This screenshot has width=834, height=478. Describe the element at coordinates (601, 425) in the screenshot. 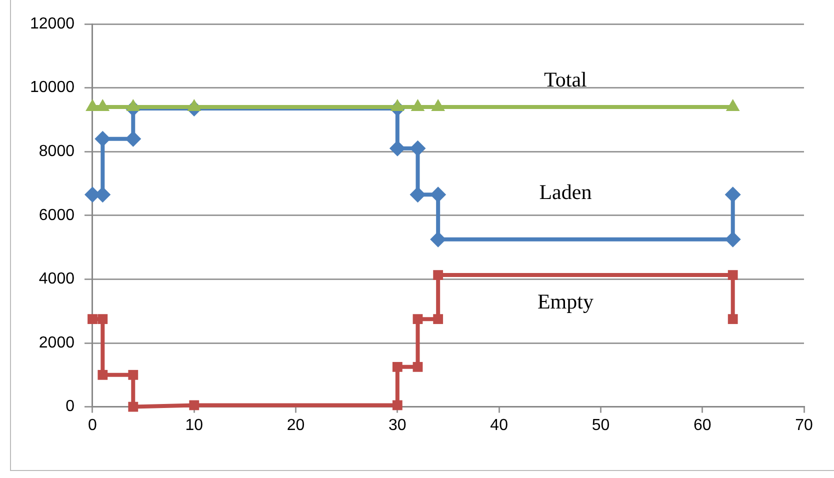

I see `x-tick-label: 50` at that location.